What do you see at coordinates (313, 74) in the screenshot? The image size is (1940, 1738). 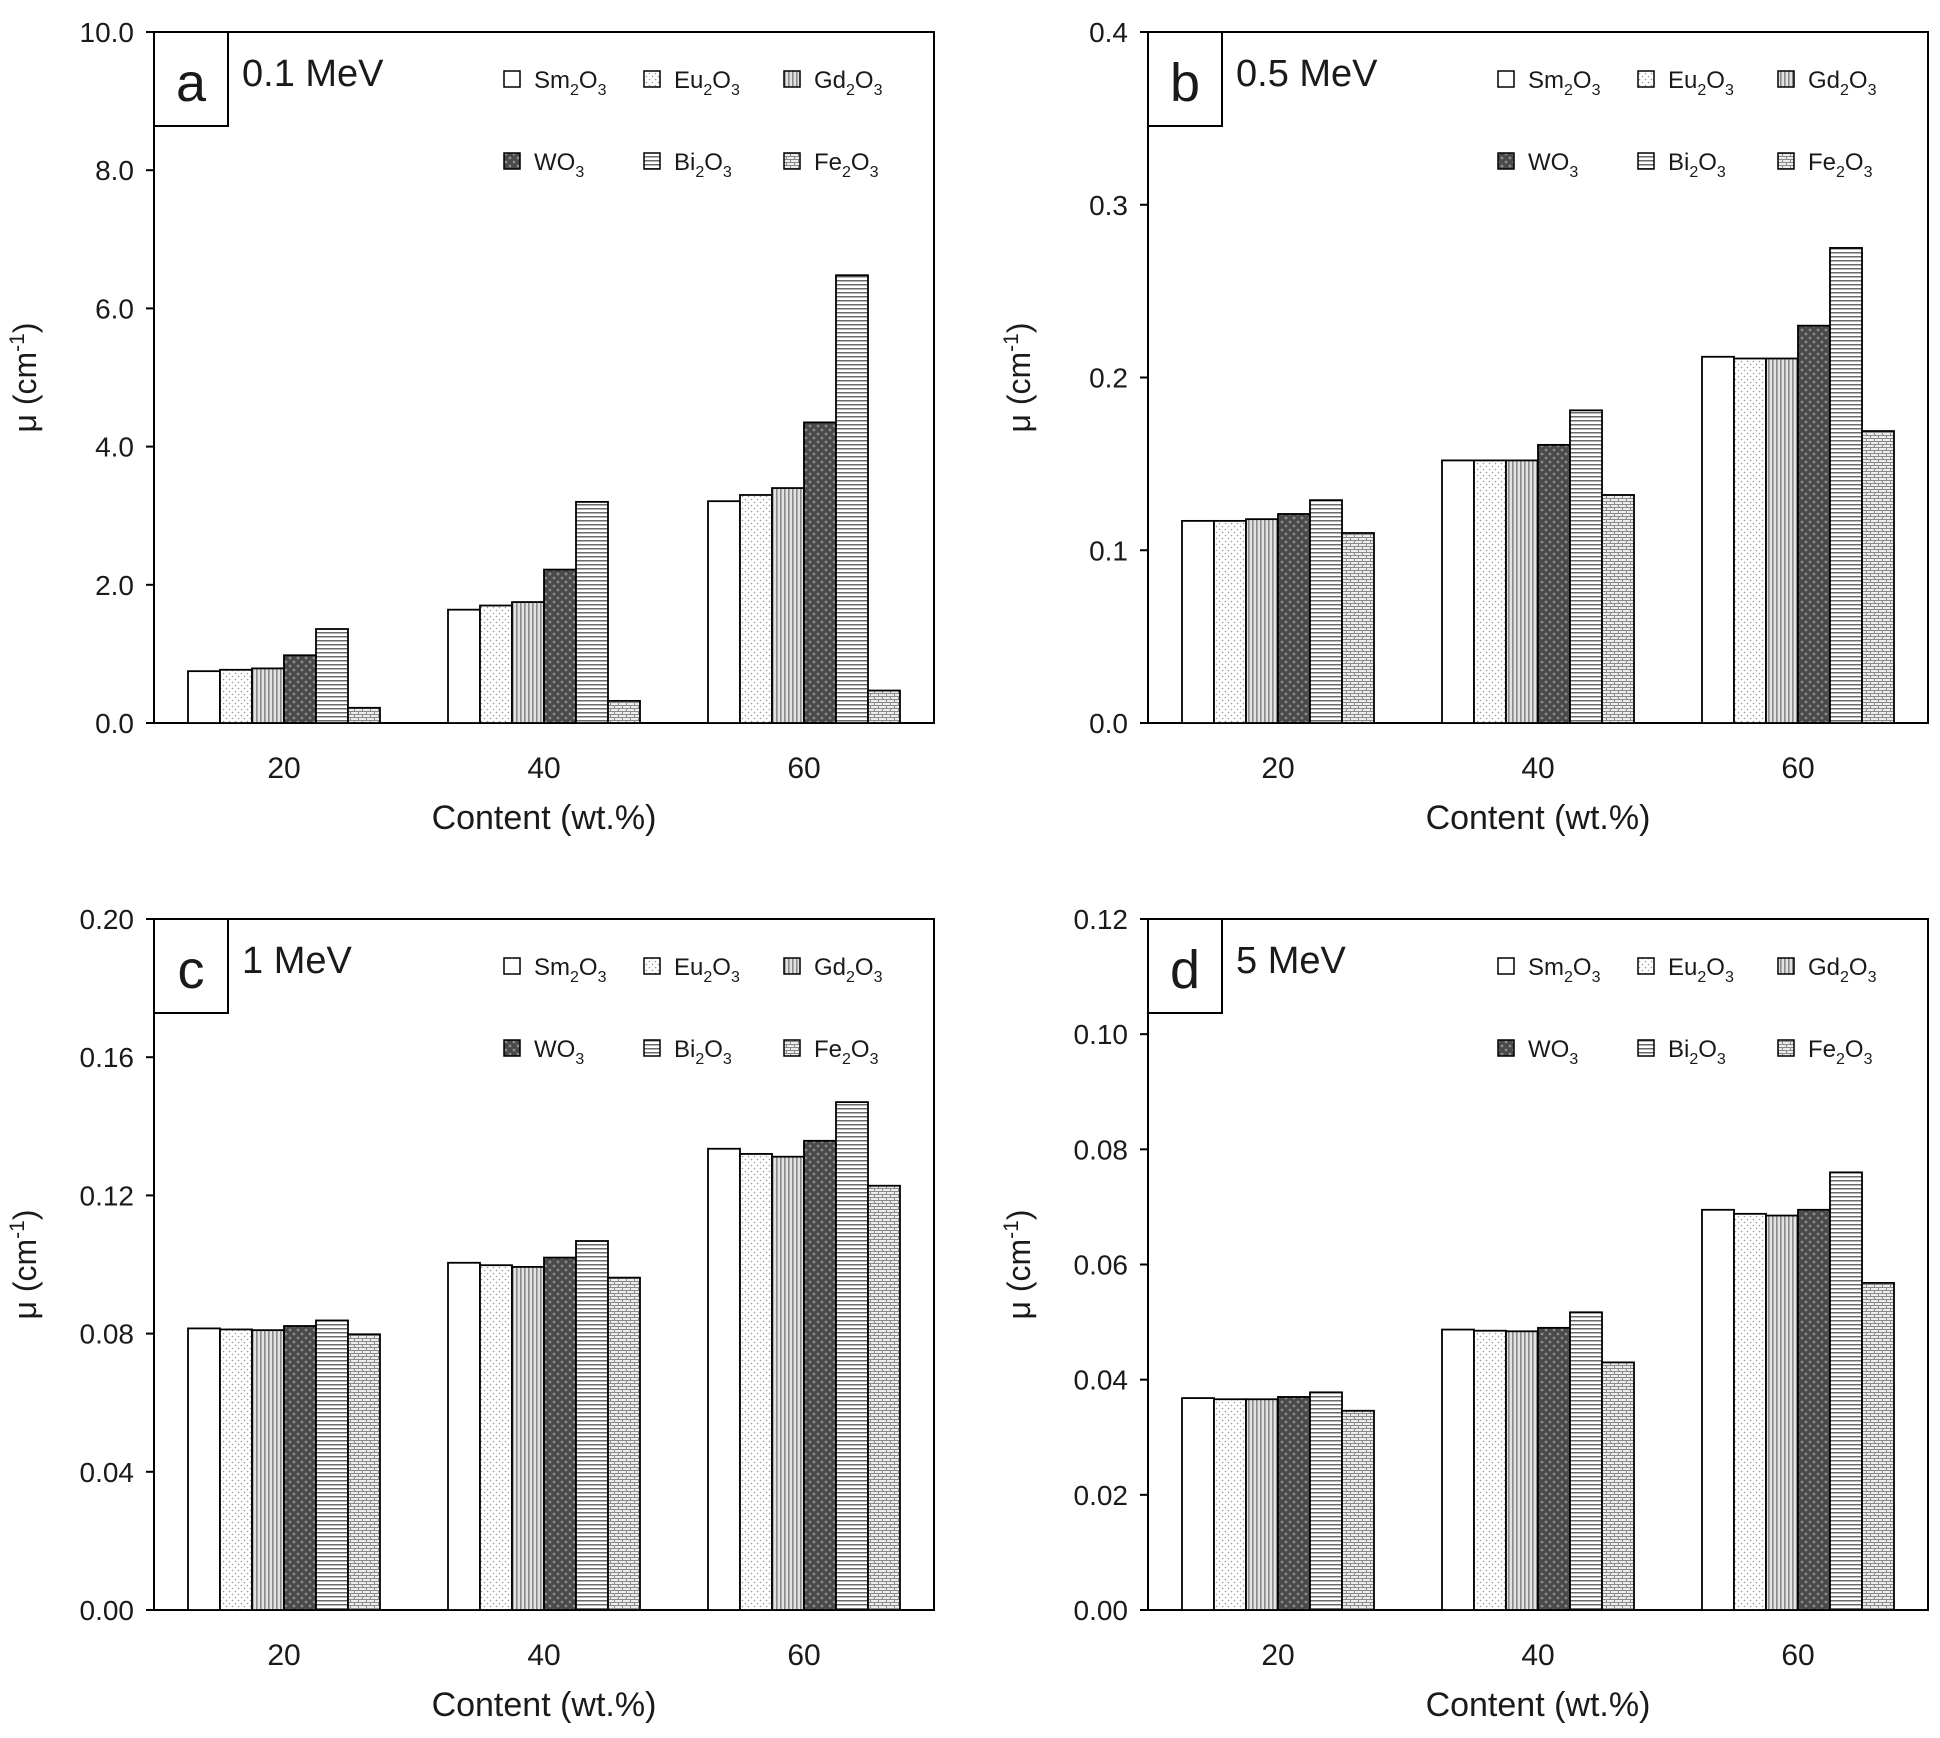 I see `chart-title: 0.1 MeV` at bounding box center [313, 74].